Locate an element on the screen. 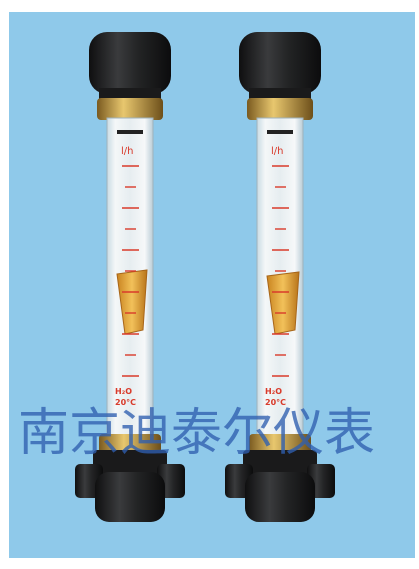  watermark-text: 南京迪泰尔仪表 is located at coordinates (197, 433).